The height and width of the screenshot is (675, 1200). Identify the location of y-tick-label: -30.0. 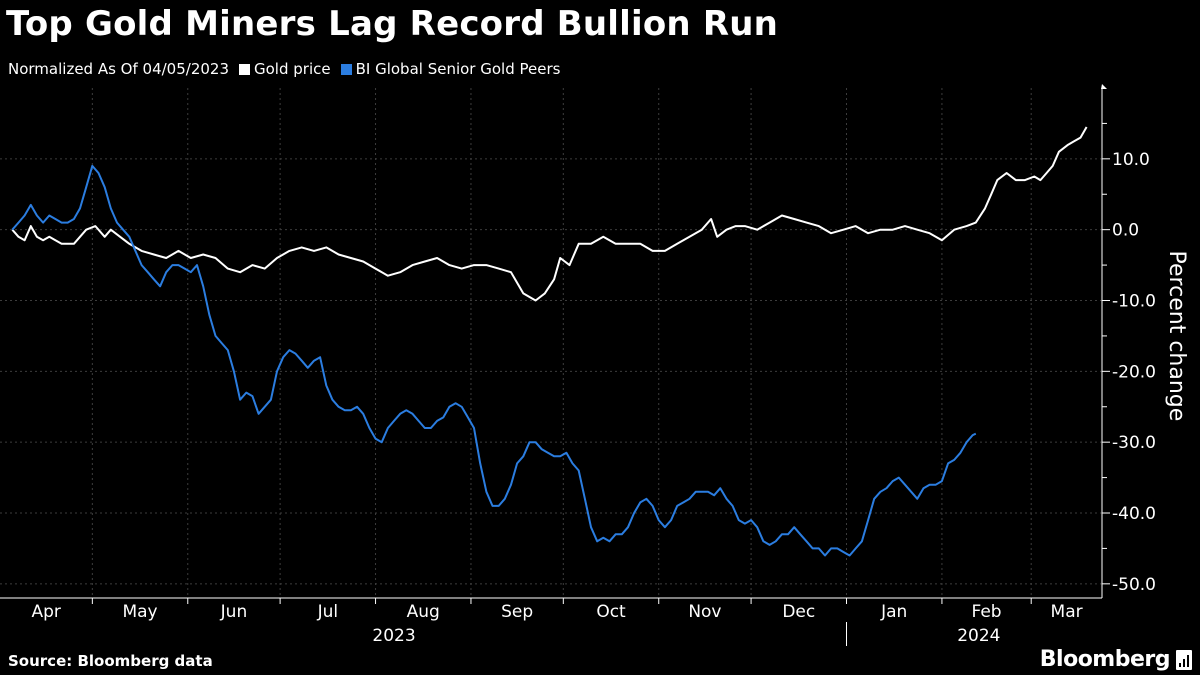
(1134, 443).